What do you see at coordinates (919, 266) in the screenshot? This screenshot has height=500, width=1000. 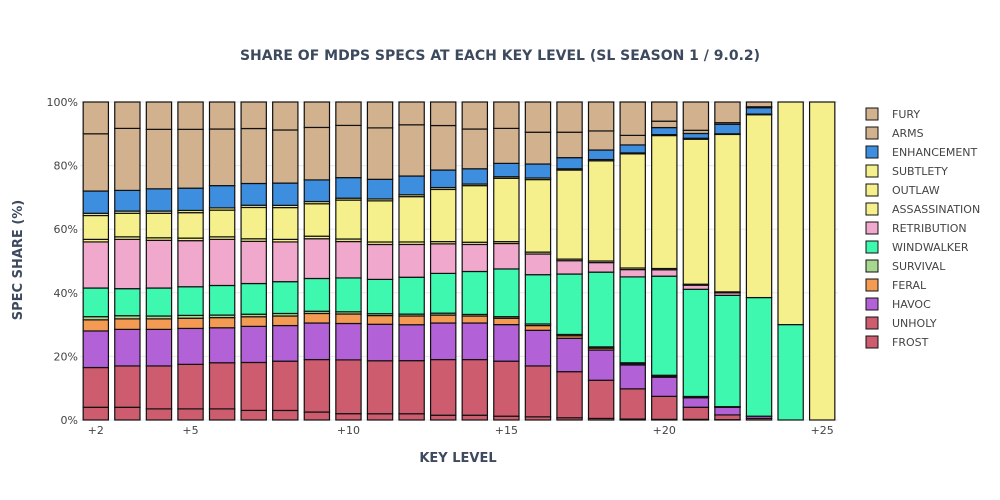 I see `legend-label: SURVIVAL` at bounding box center [919, 266].